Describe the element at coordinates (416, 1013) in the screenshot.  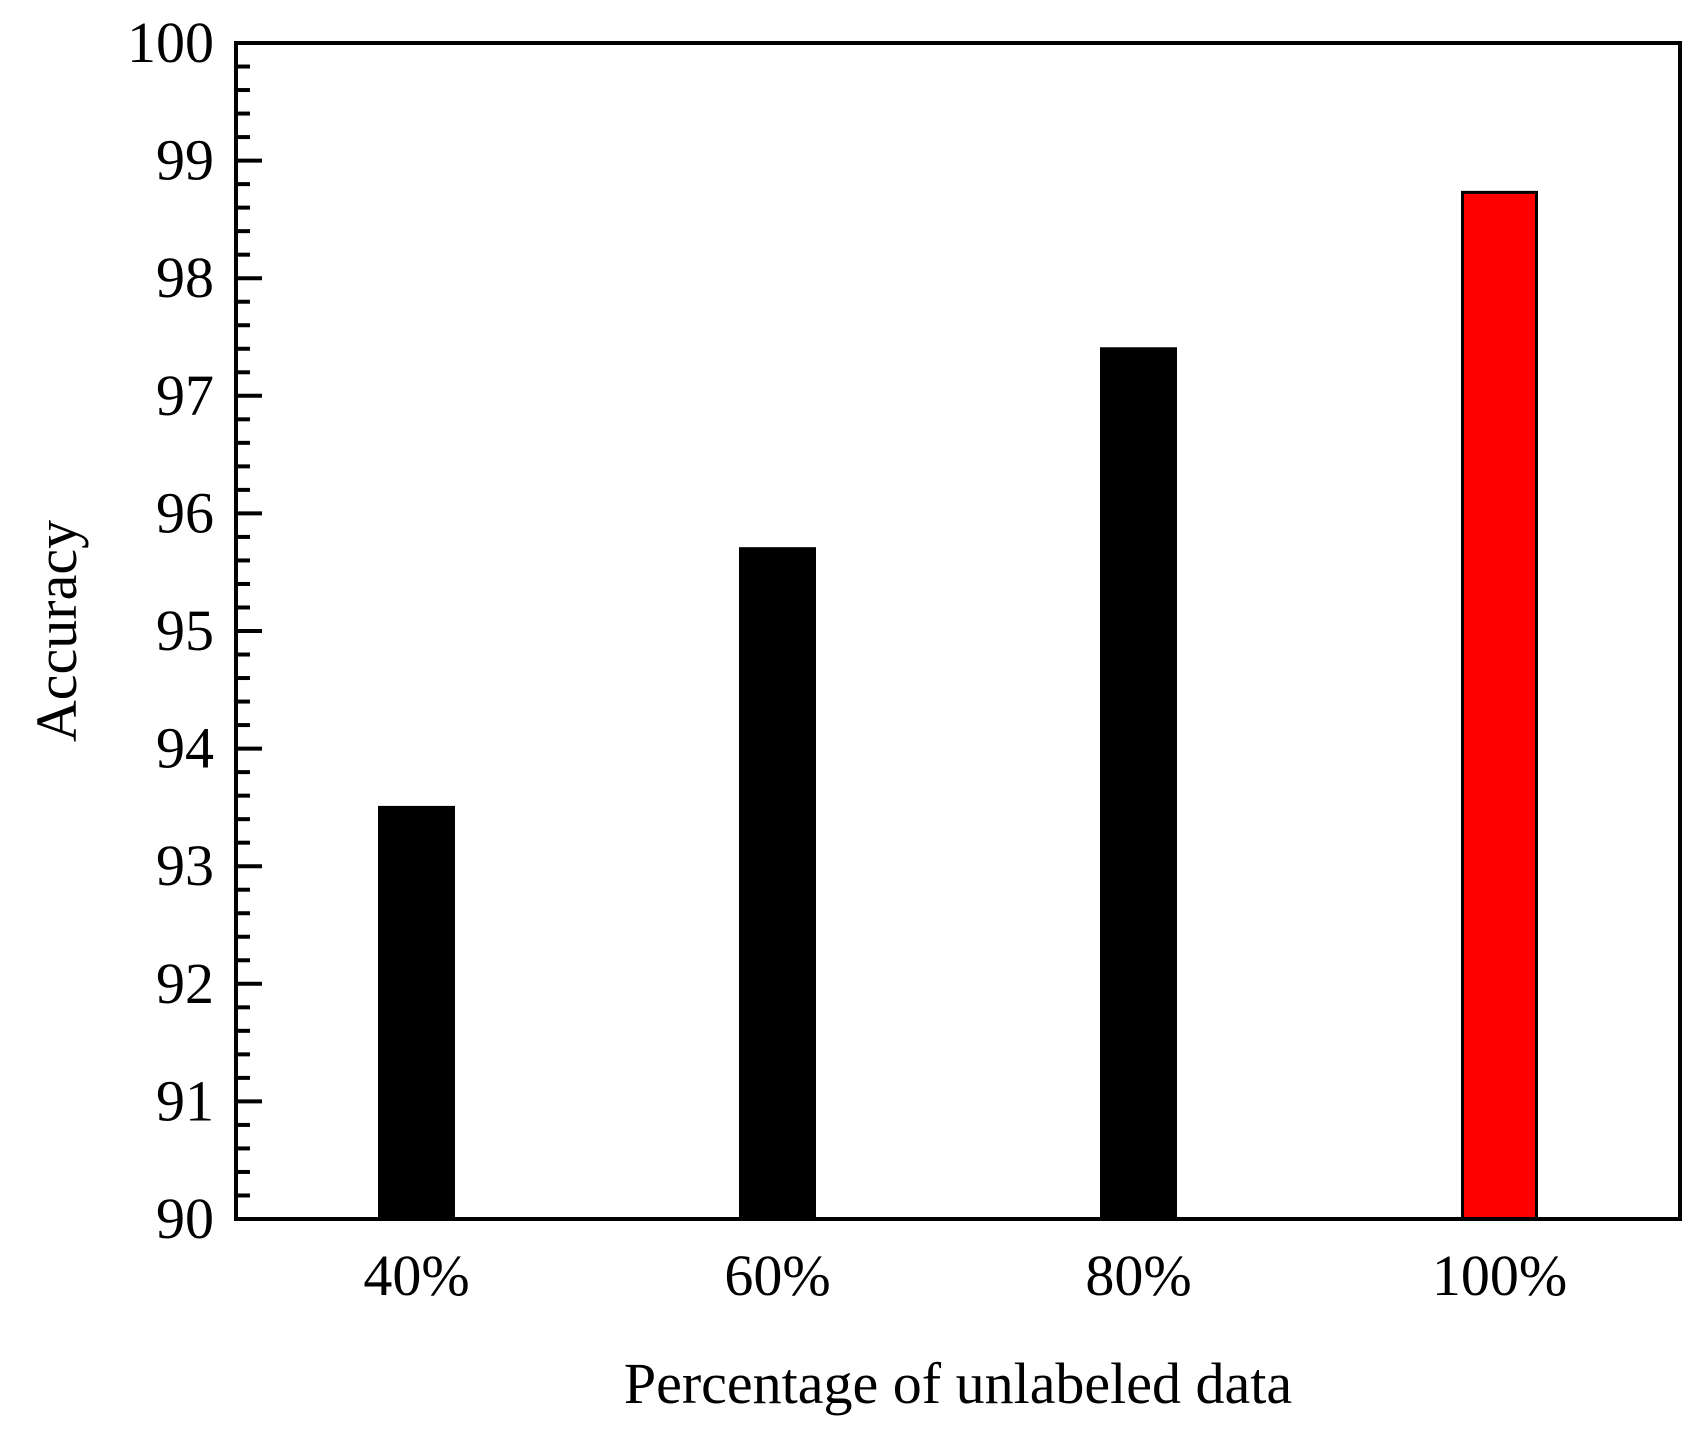
I see `bar-40pct` at that location.